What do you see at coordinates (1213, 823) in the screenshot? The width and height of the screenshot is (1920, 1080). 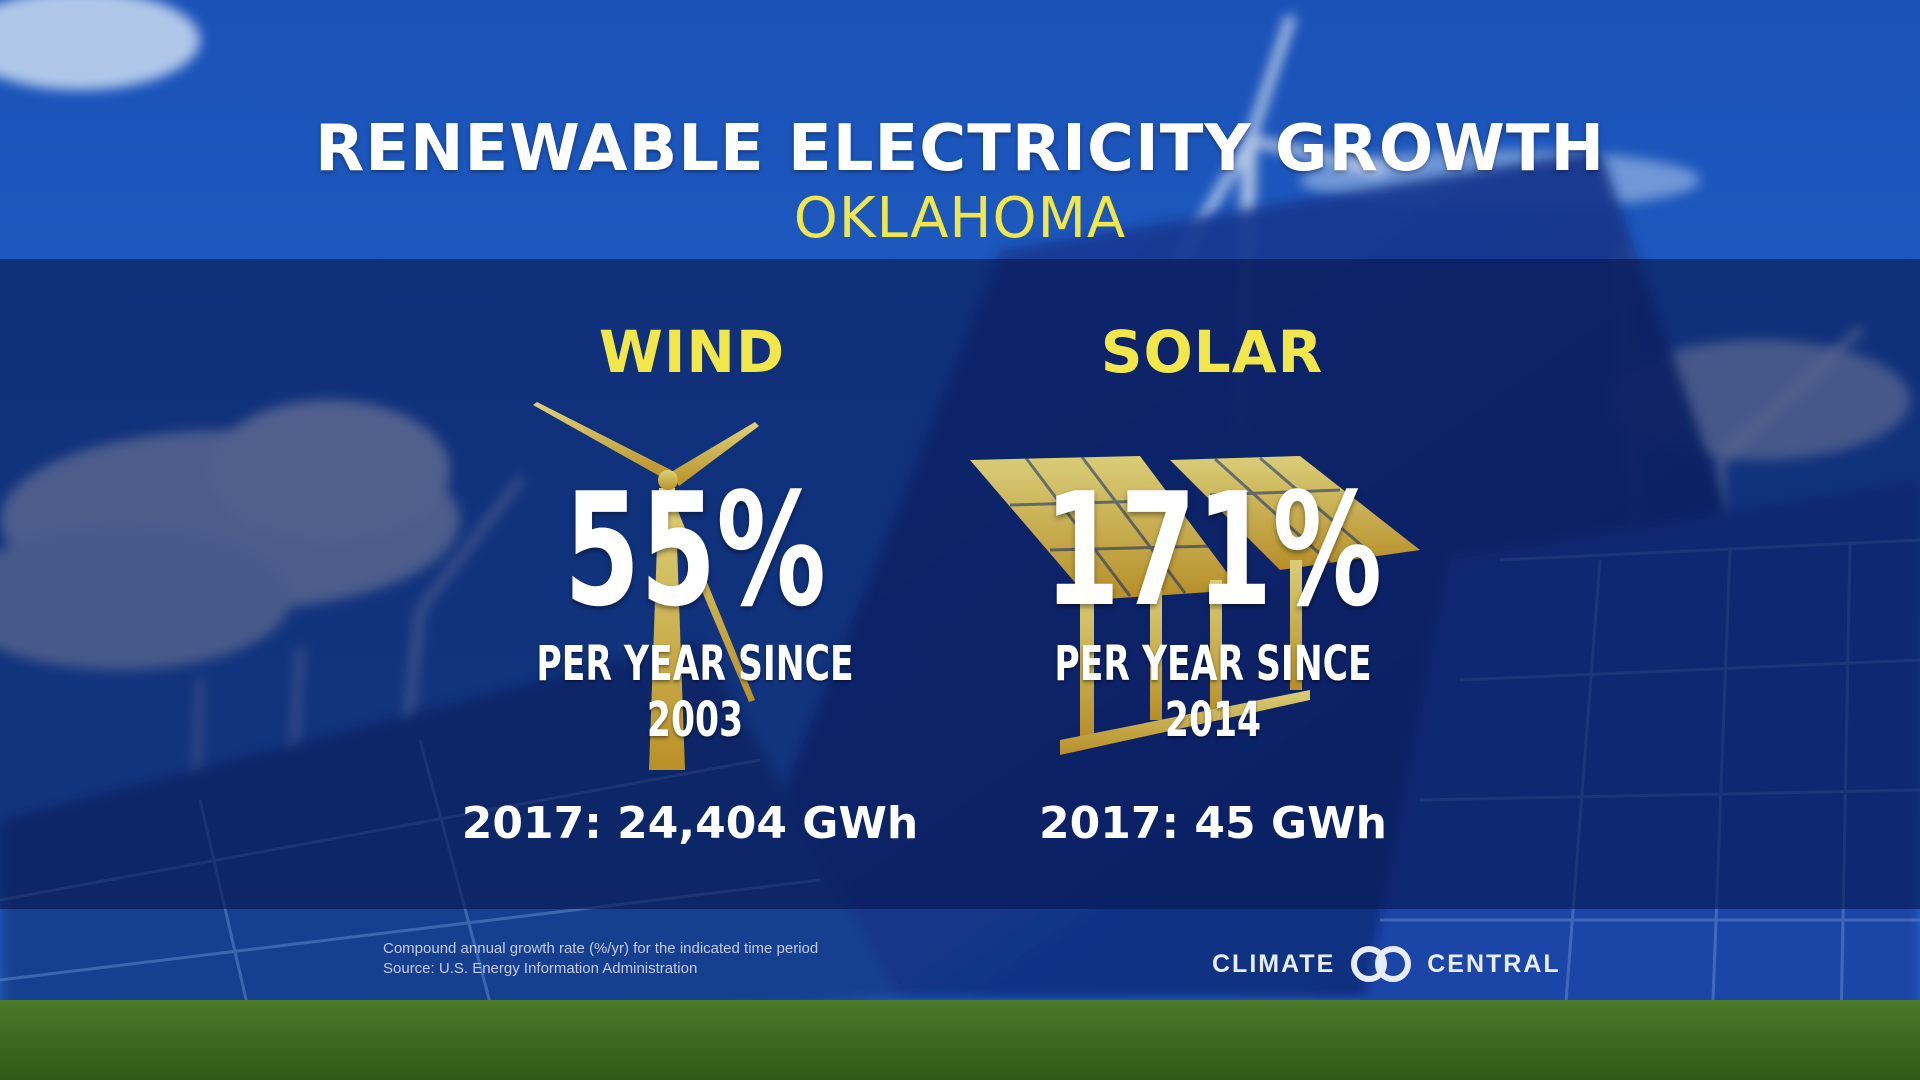 I see `solar-generation: 2017: 45 GWh` at bounding box center [1213, 823].